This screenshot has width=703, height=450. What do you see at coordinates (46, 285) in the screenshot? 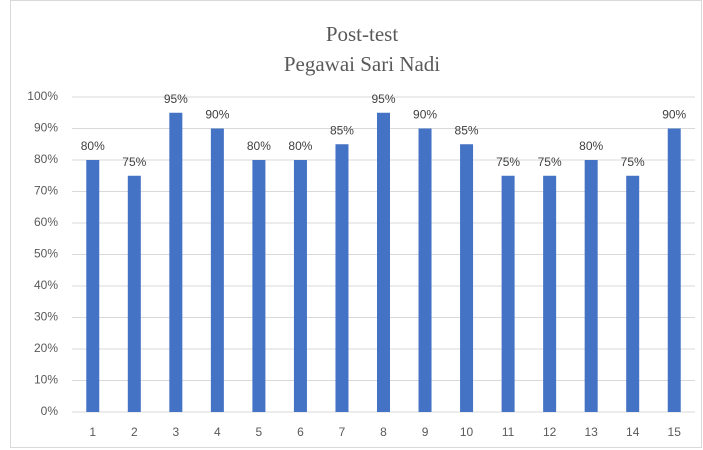
I see `y-tick-label: 40%` at bounding box center [46, 285].